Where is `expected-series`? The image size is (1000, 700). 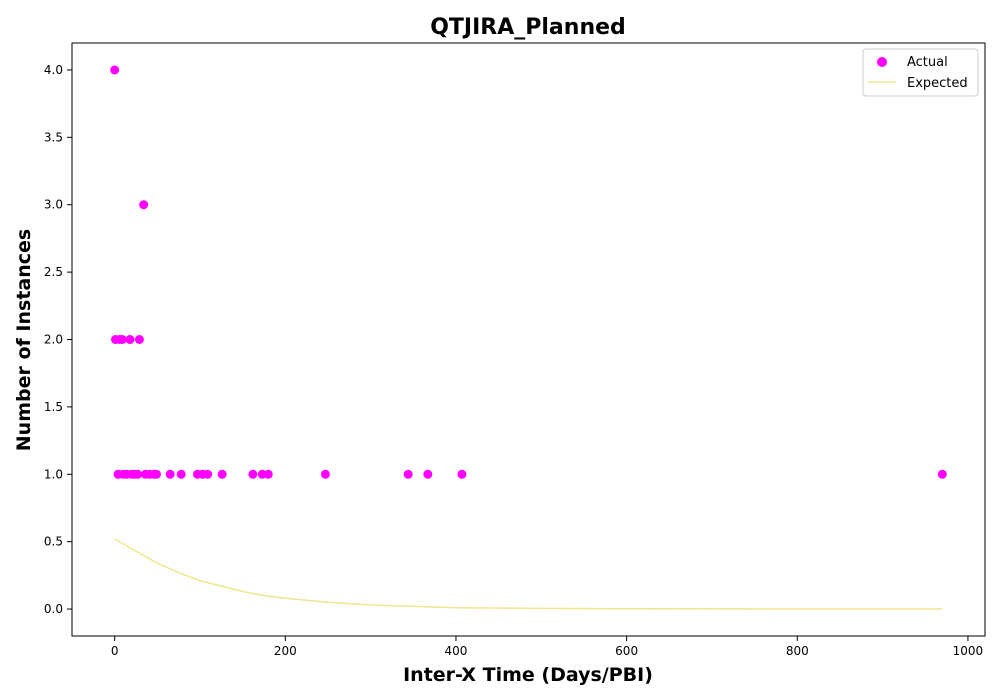
expected-series is located at coordinates (528, 574).